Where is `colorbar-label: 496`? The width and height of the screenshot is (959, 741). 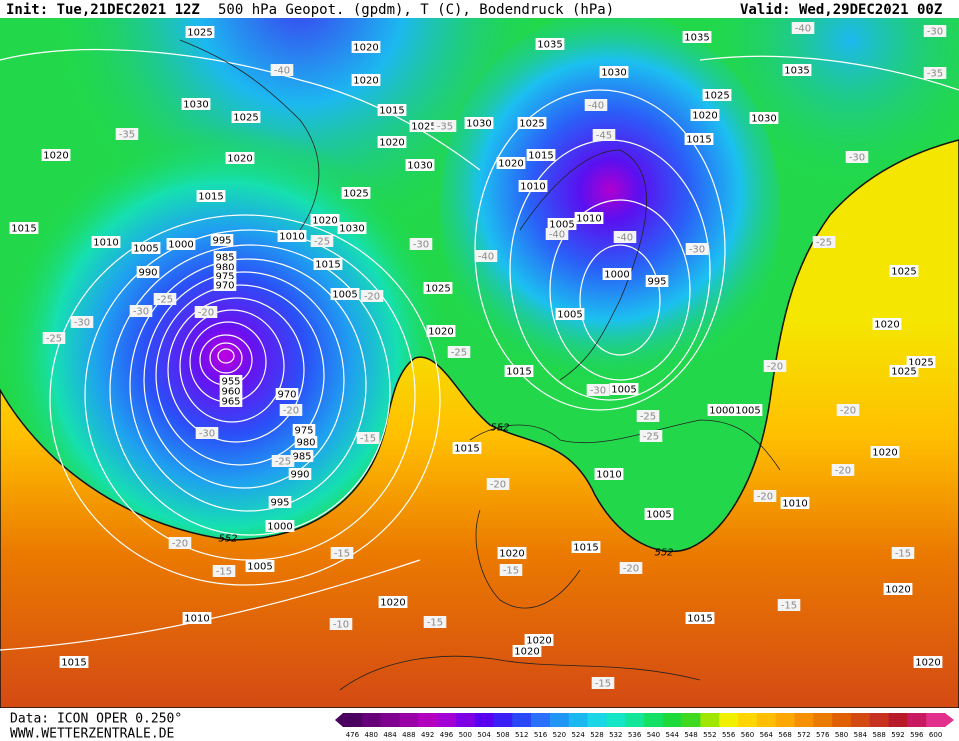 colorbar-label: 496 is located at coordinates (447, 735).